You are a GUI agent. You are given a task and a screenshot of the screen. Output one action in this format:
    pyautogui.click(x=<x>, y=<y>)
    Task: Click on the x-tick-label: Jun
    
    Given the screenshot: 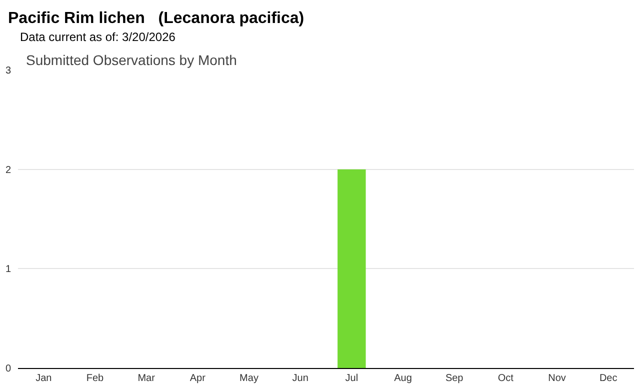 What is the action you would take?
    pyautogui.click(x=300, y=378)
    